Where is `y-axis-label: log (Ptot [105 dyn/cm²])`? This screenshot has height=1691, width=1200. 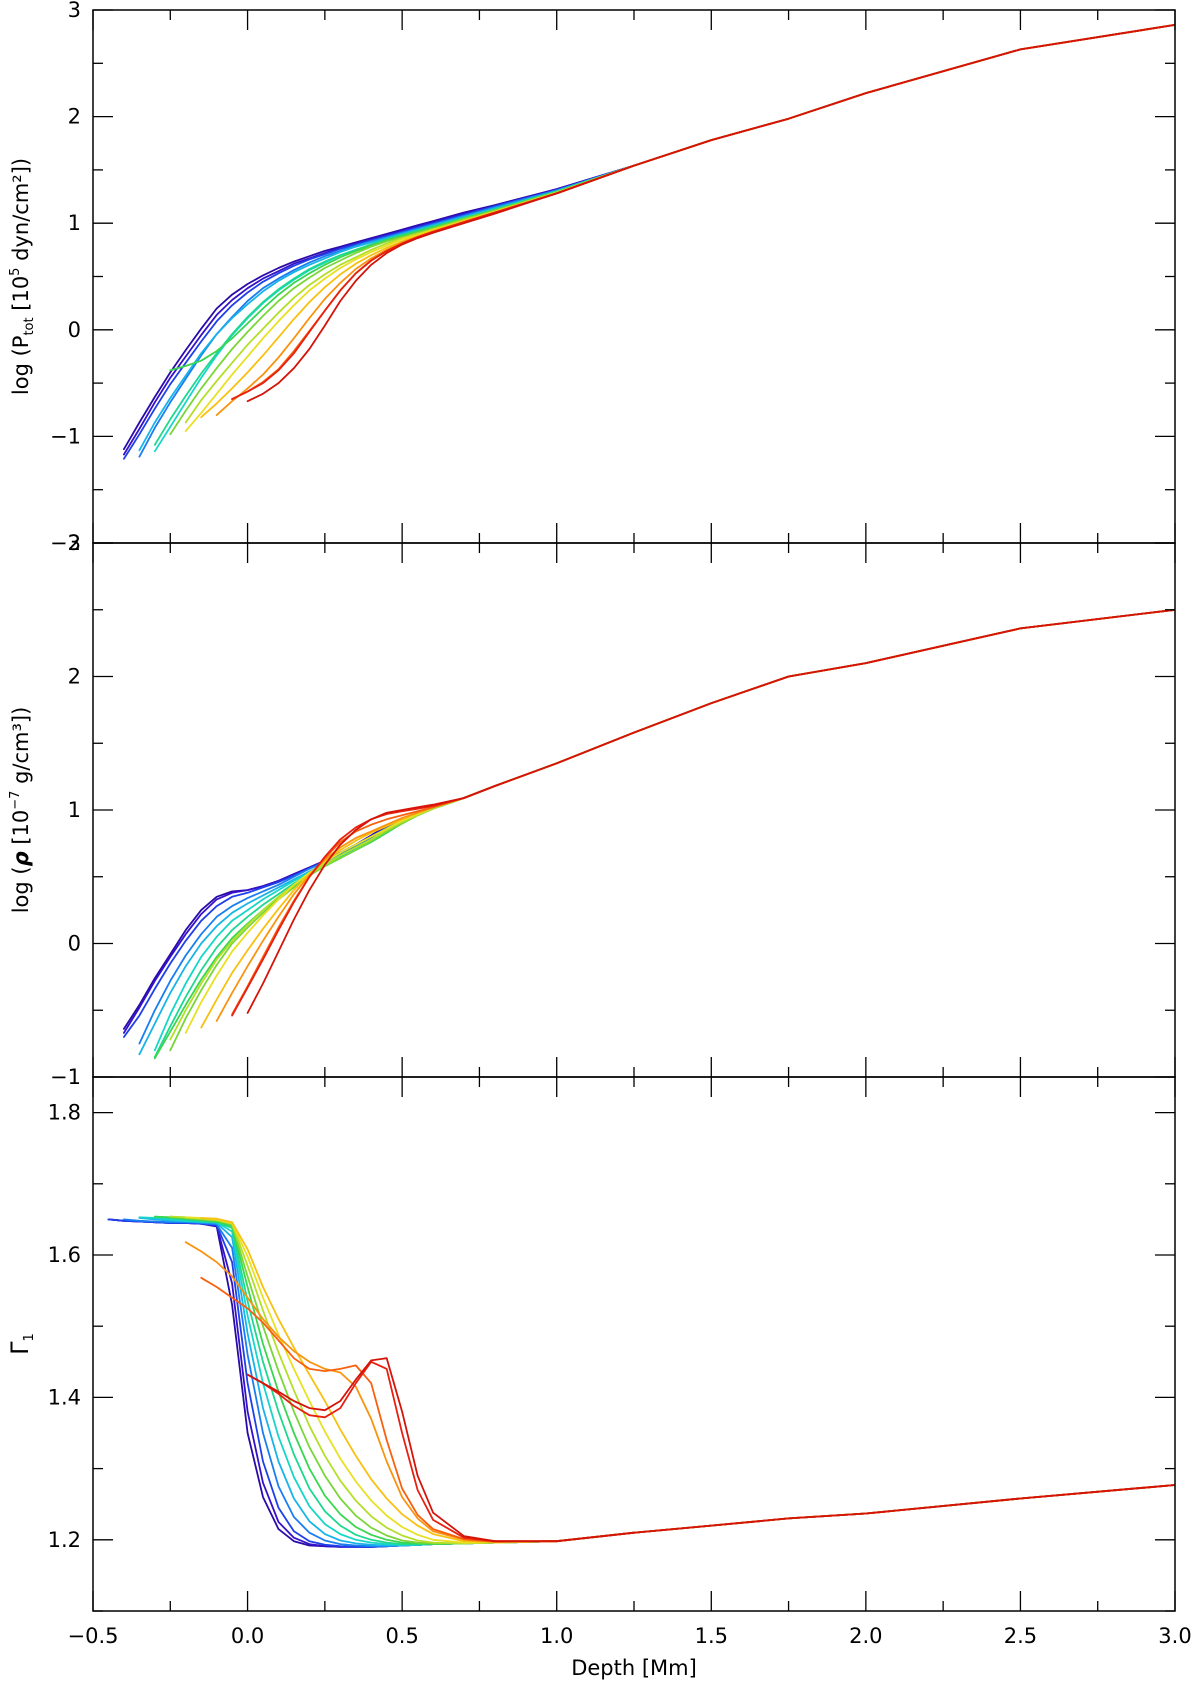
y-axis-label: log (Ptot [105 dyn/cm²]) is located at coordinates (22, 276).